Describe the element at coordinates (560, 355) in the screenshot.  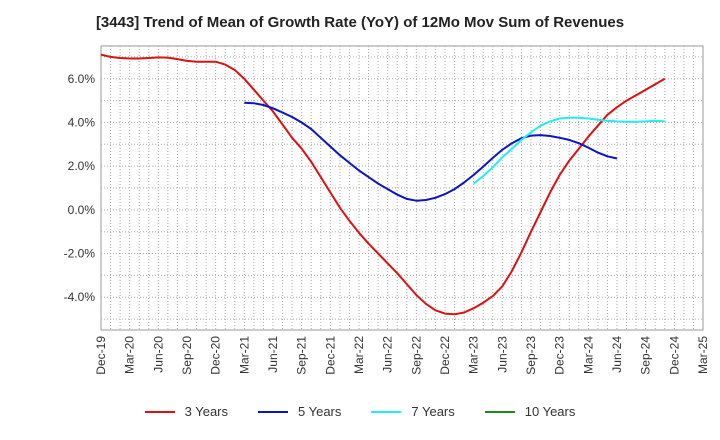
I see `x-tick-label: Dec-23` at that location.